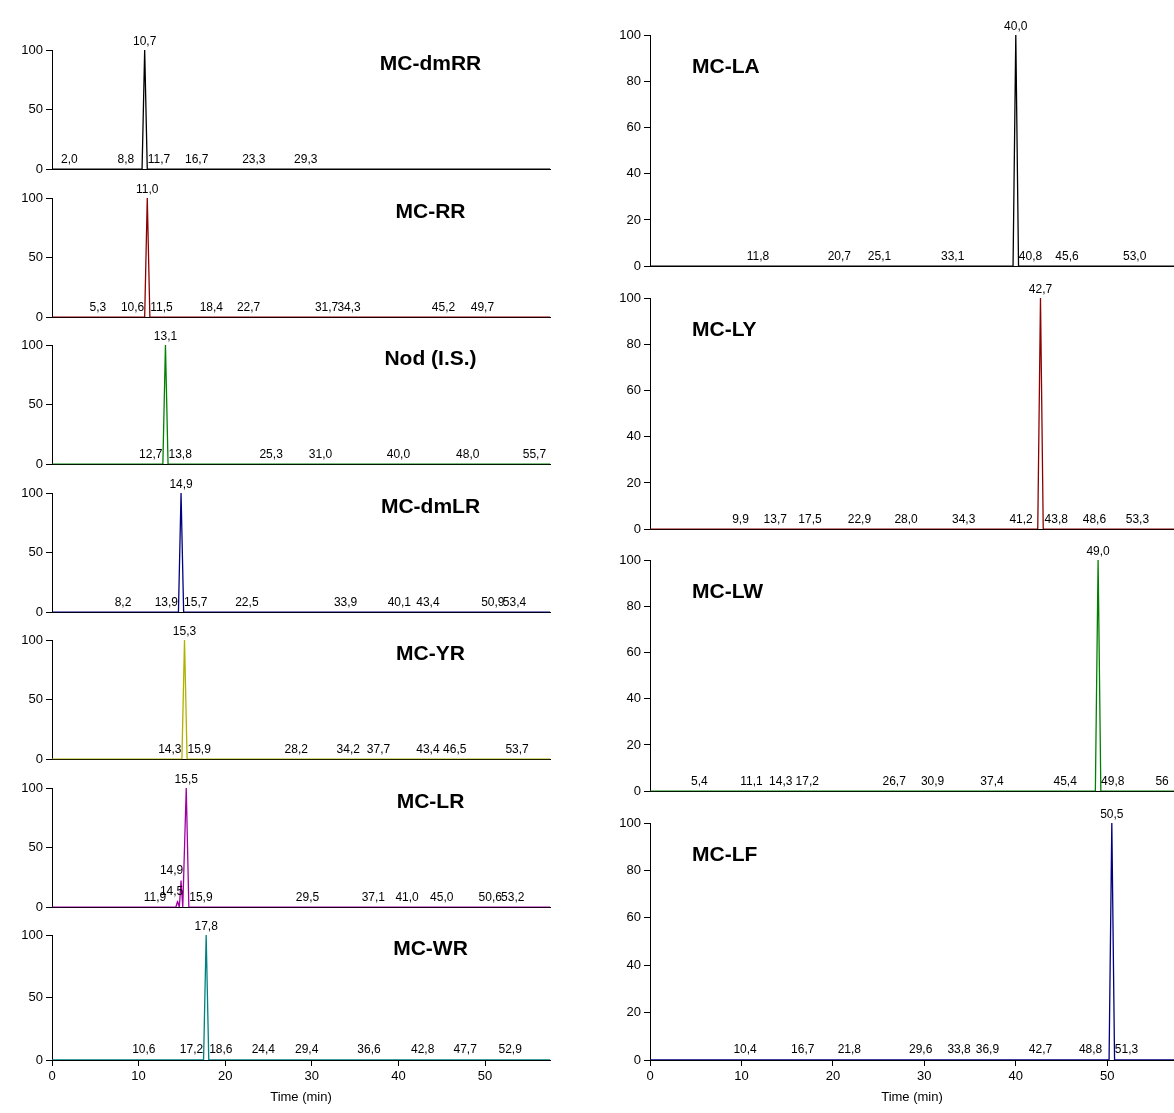 This screenshot has height=1113, width=1174. I want to click on annotation: 53,3, so click(1137, 518).